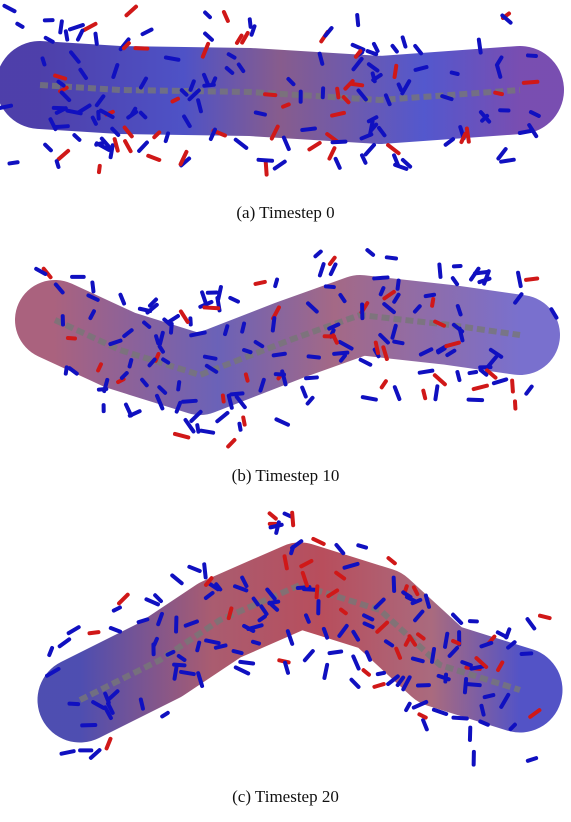  I want to click on backbone, so click(299, 642).